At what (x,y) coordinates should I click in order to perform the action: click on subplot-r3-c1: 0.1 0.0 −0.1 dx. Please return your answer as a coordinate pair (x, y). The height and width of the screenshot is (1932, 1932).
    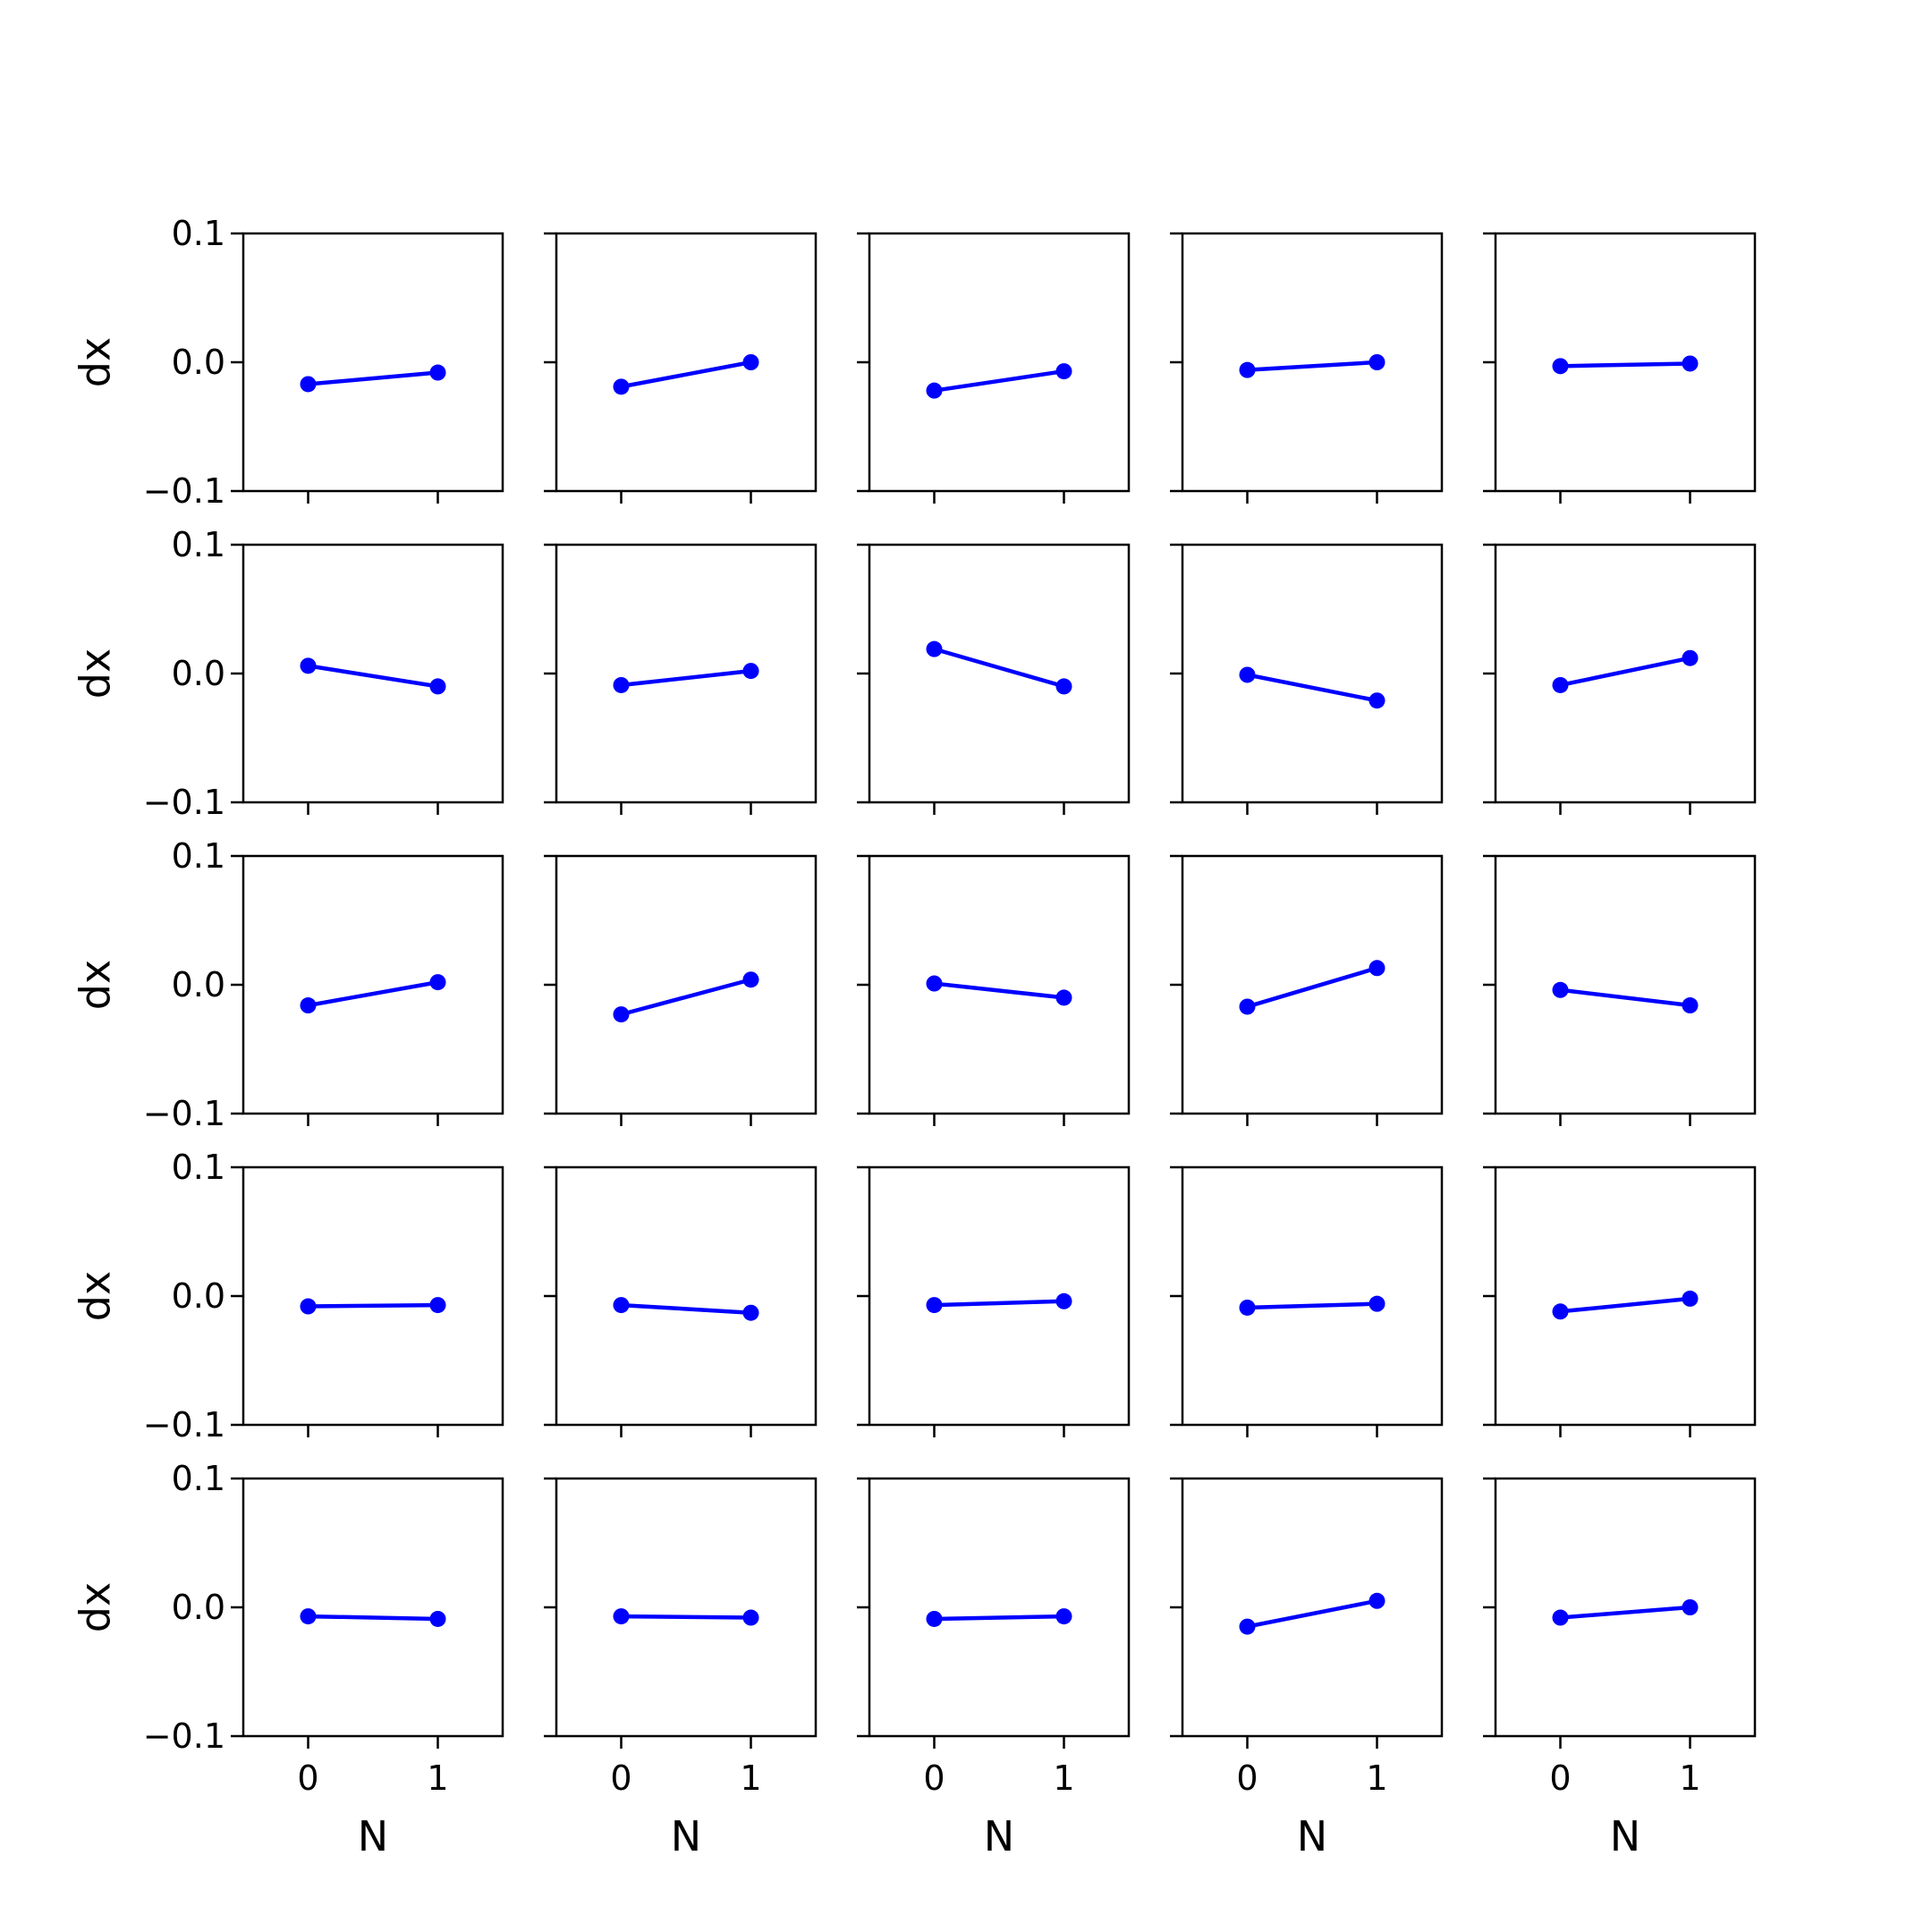
    Looking at the image, I should click on (288, 984).